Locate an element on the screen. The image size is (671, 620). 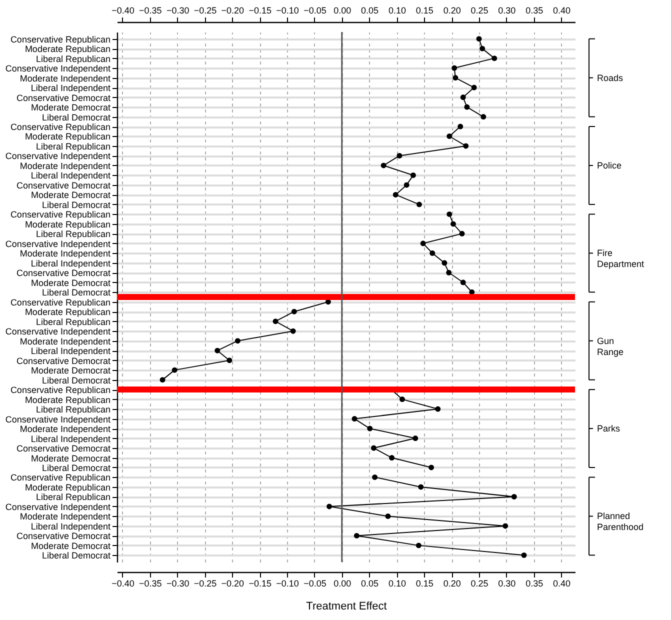
x2-tick-label: 0.30 is located at coordinates (507, 11).